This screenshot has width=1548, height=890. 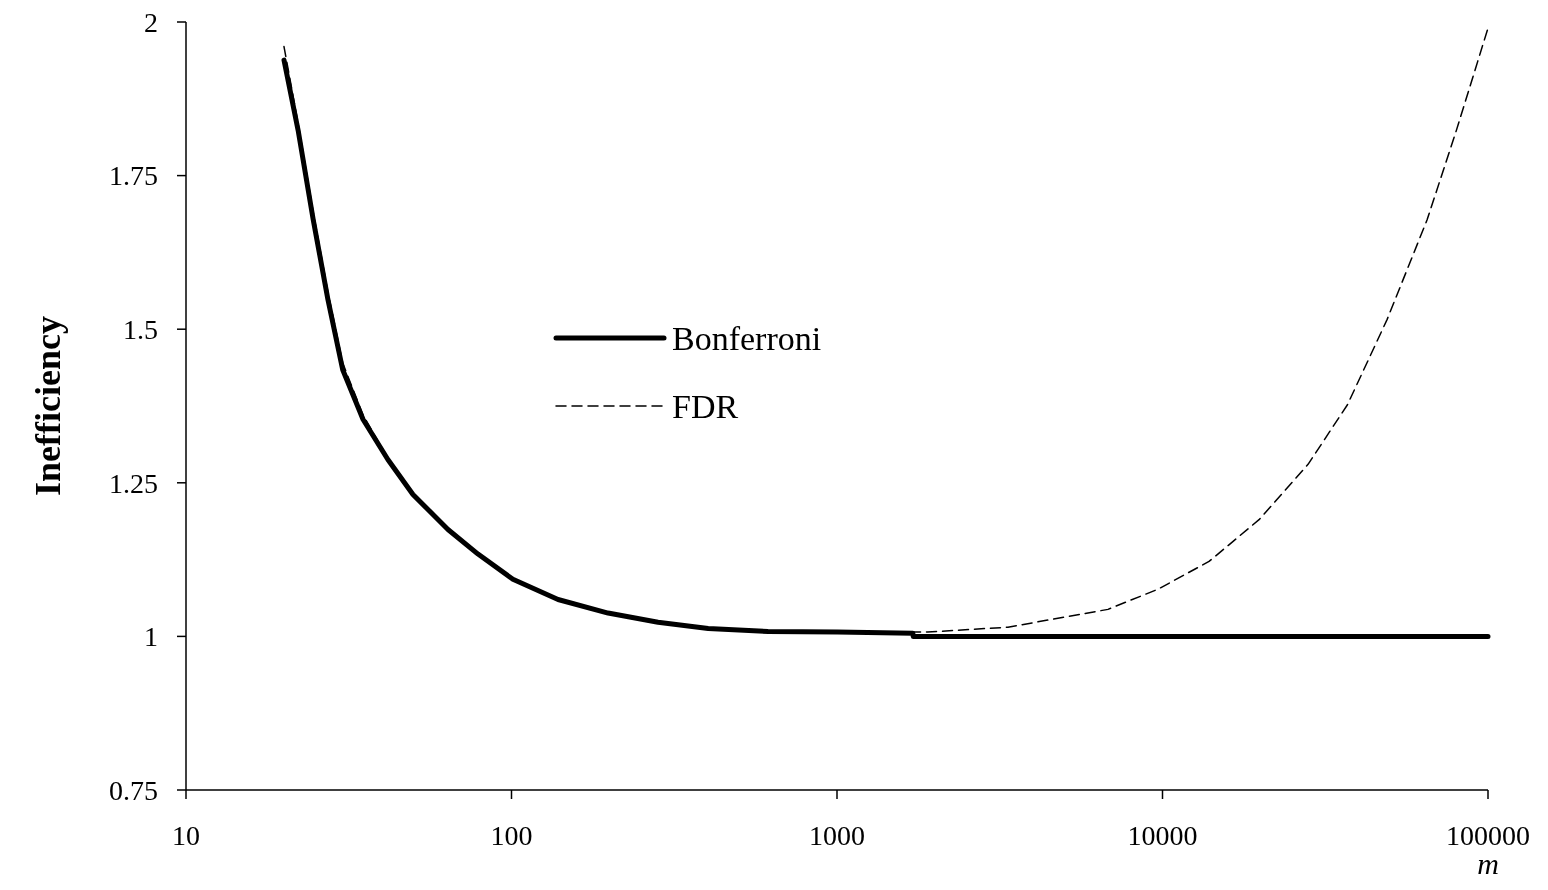 What do you see at coordinates (837, 835) in the screenshot?
I see `x-tick-label: 1000` at bounding box center [837, 835].